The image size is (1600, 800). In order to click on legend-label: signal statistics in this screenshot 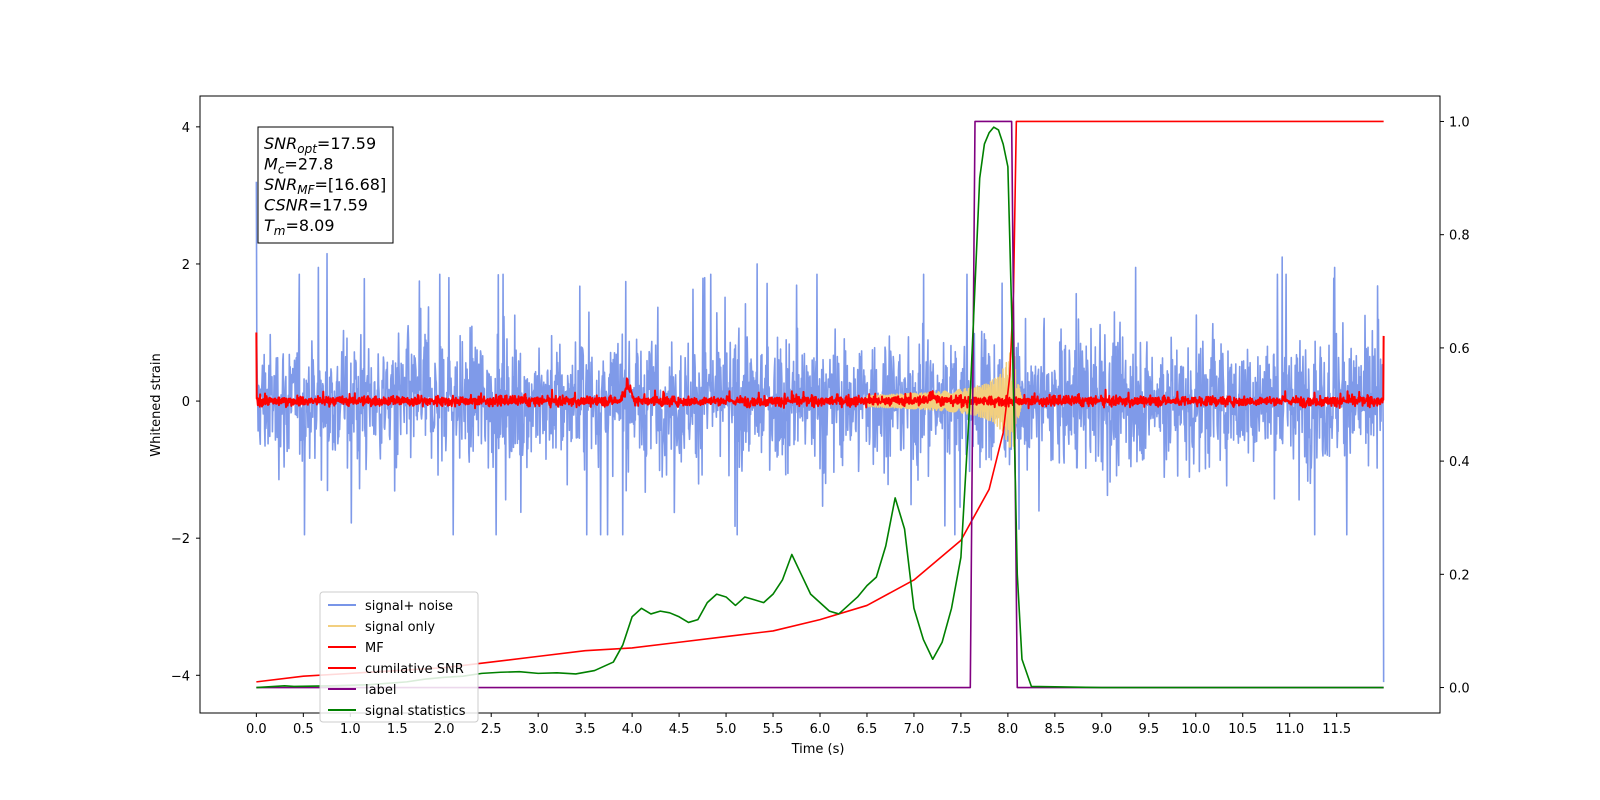, I will do `click(415, 711)`.